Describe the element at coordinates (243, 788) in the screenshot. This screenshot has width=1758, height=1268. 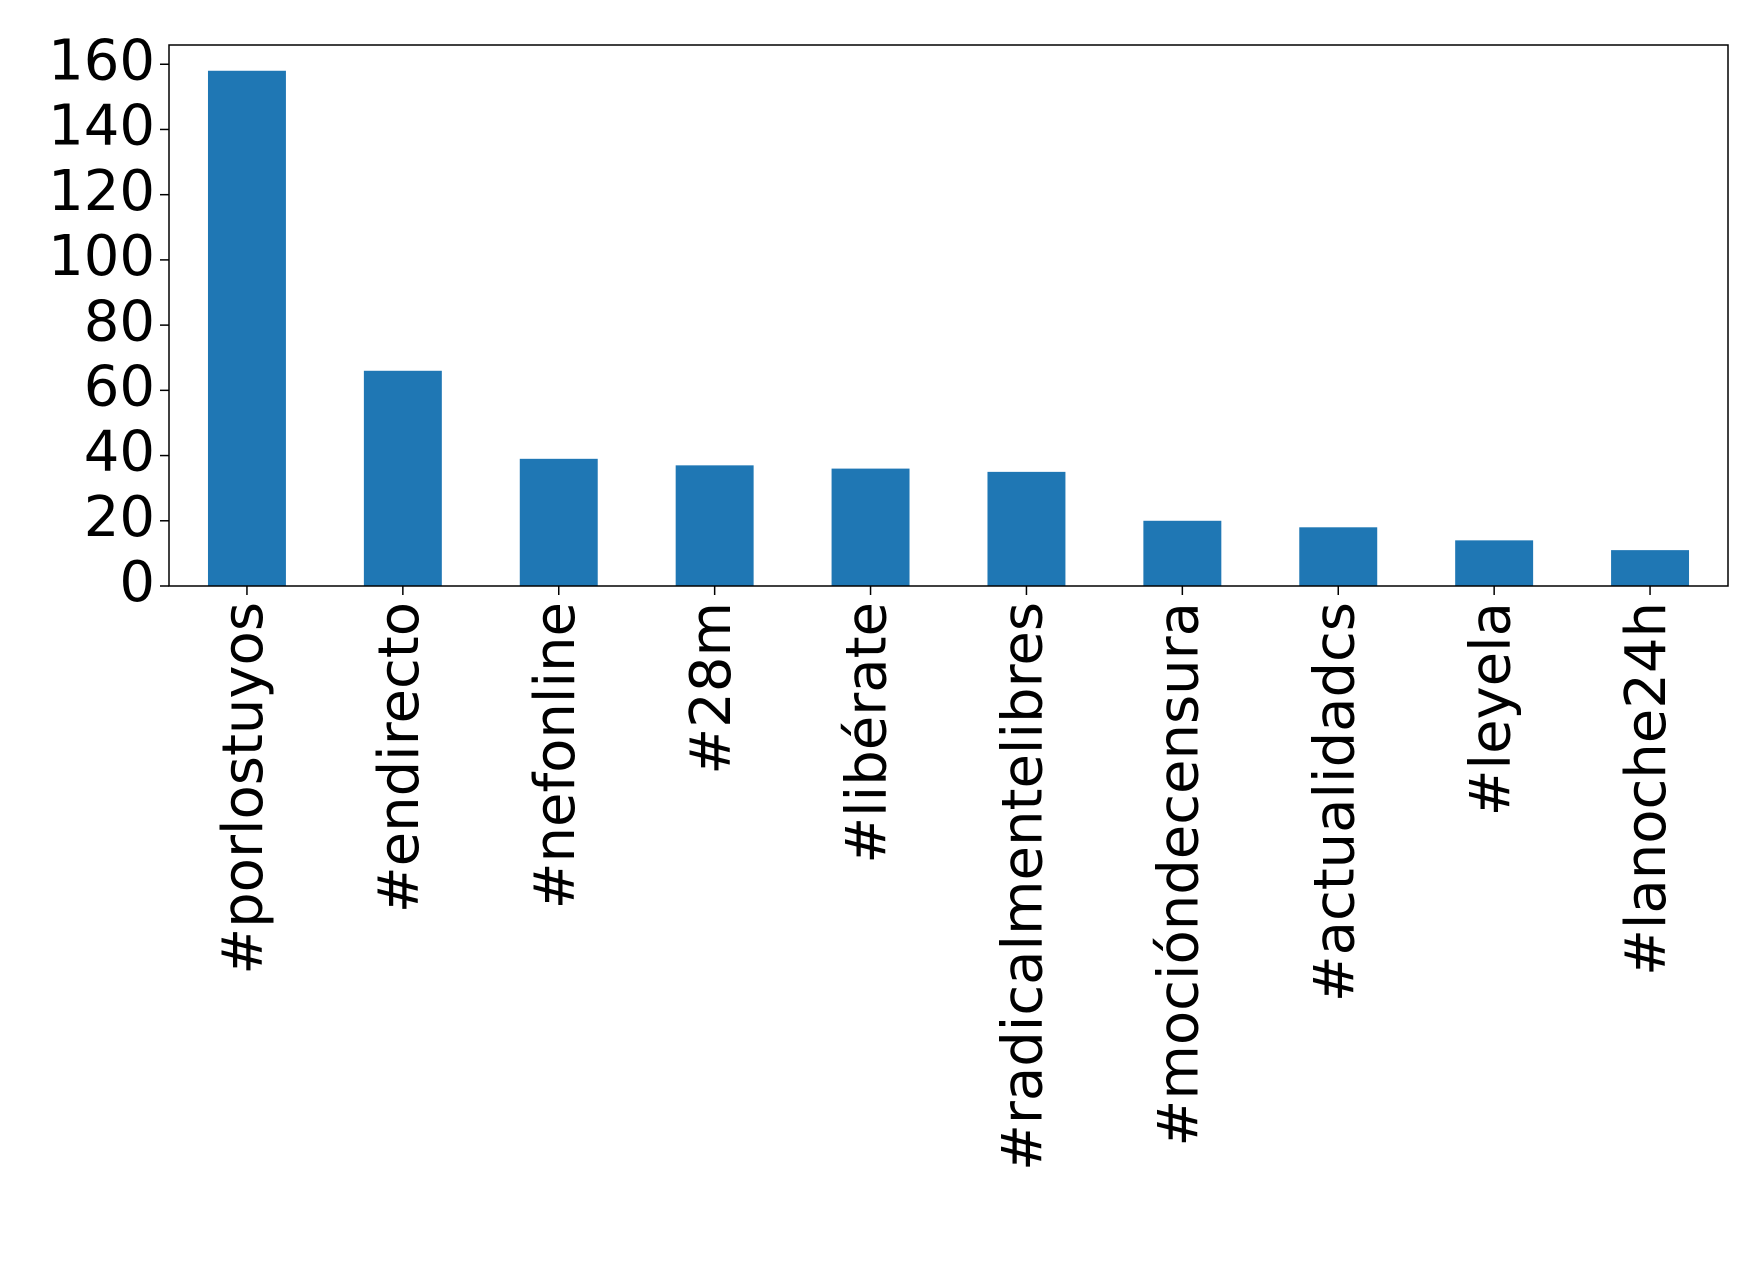
I see `x-tick-label: #porlostuyos` at that location.